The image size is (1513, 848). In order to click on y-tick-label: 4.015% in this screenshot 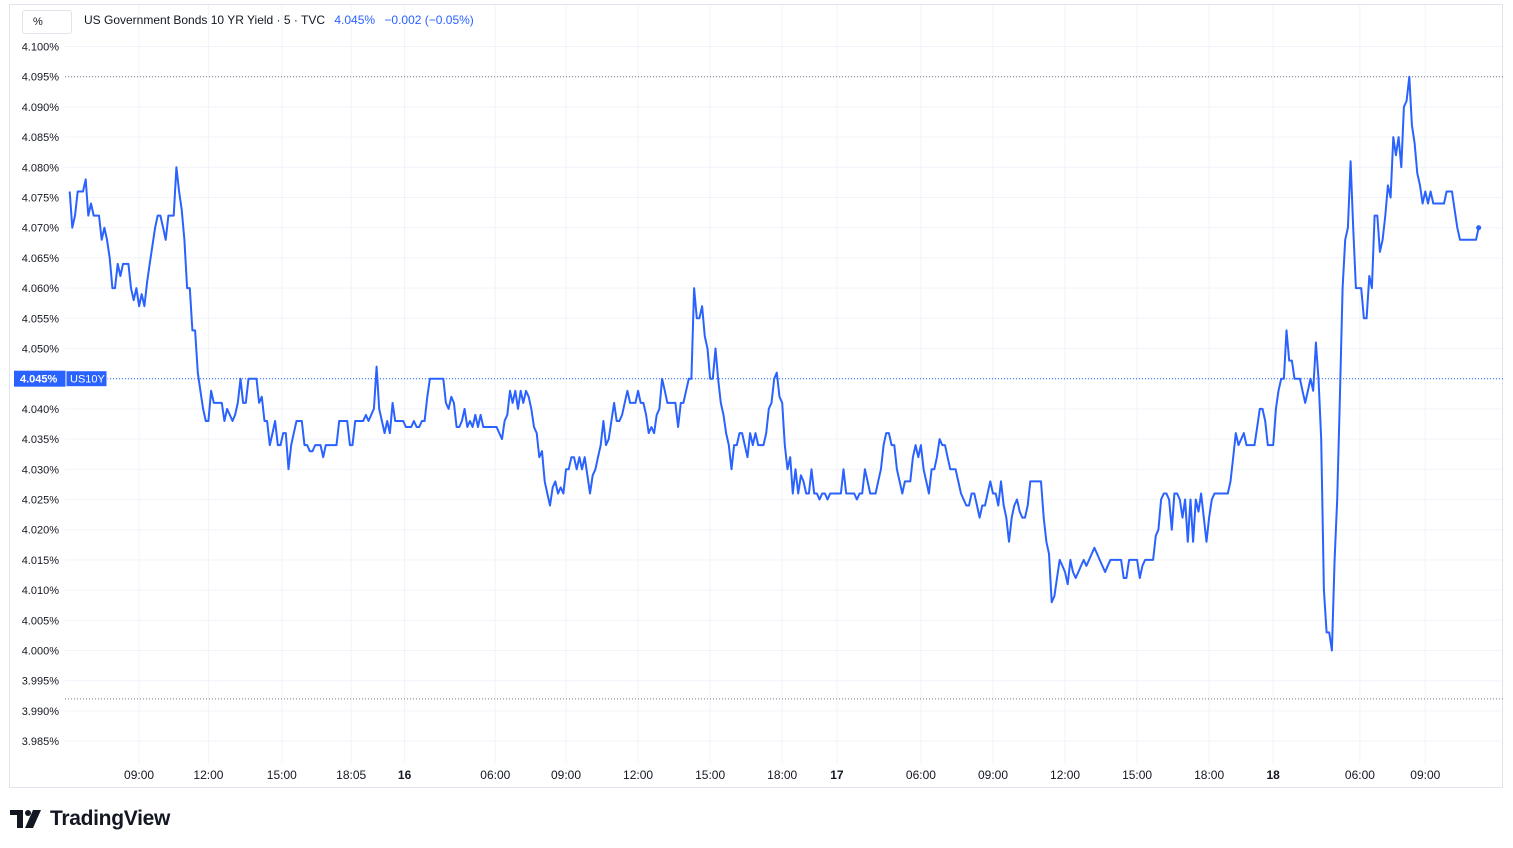, I will do `click(41, 561)`.